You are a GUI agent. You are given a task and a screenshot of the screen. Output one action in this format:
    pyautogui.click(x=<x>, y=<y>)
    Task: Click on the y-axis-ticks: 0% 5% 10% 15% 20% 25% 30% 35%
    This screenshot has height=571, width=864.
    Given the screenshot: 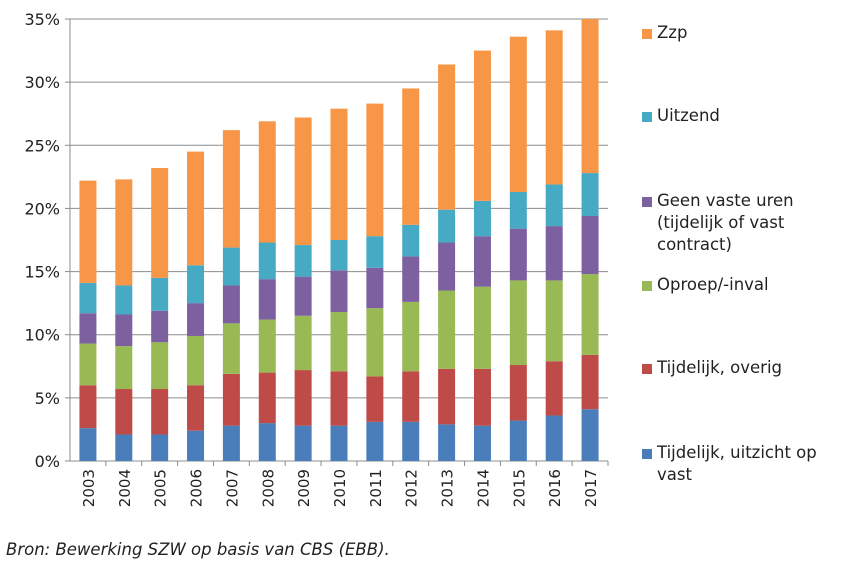 What is the action you would take?
    pyautogui.click(x=42, y=240)
    